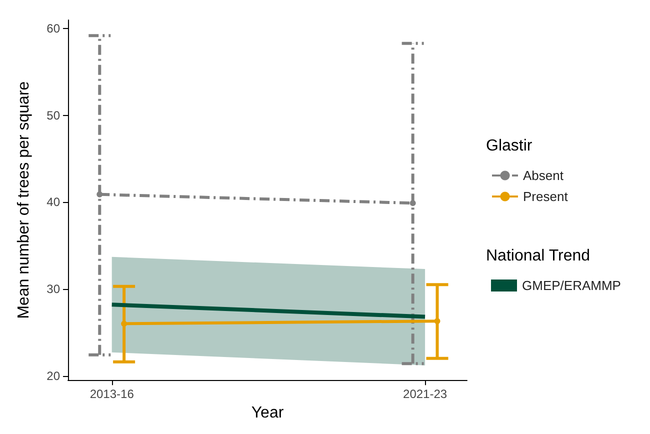  I want to click on legend-label: Present, so click(545, 196).